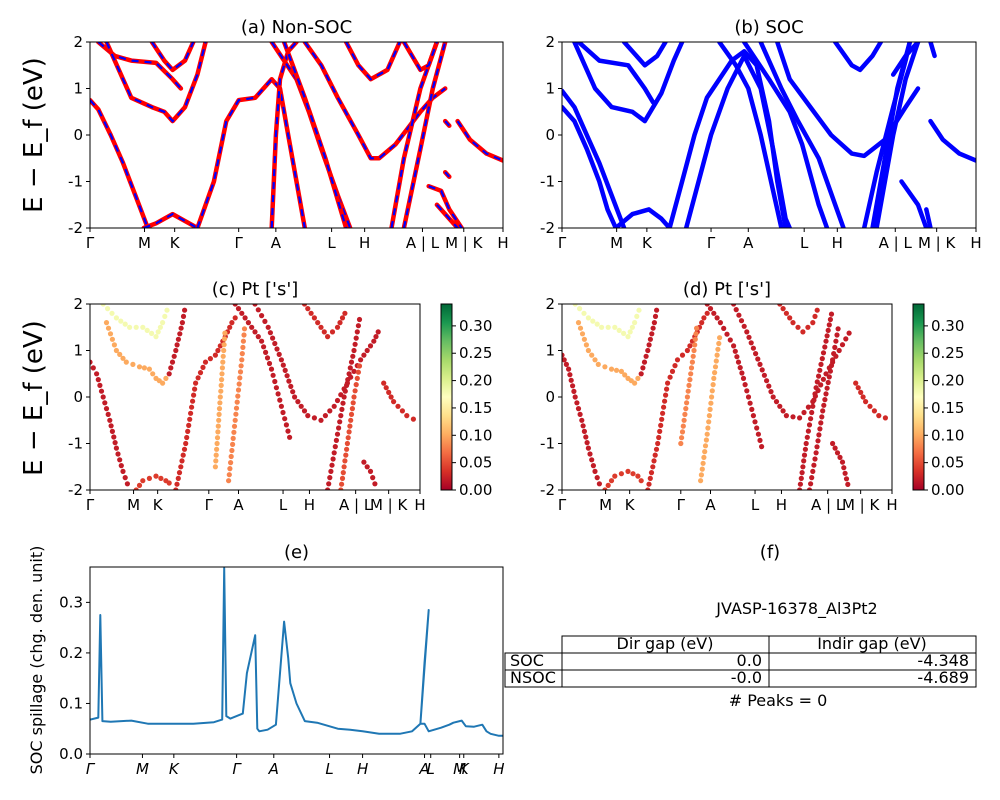 The height and width of the screenshot is (800, 1000). What do you see at coordinates (550, 135) in the screenshot?
I see `panel-b-ytick-label: 0` at bounding box center [550, 135].